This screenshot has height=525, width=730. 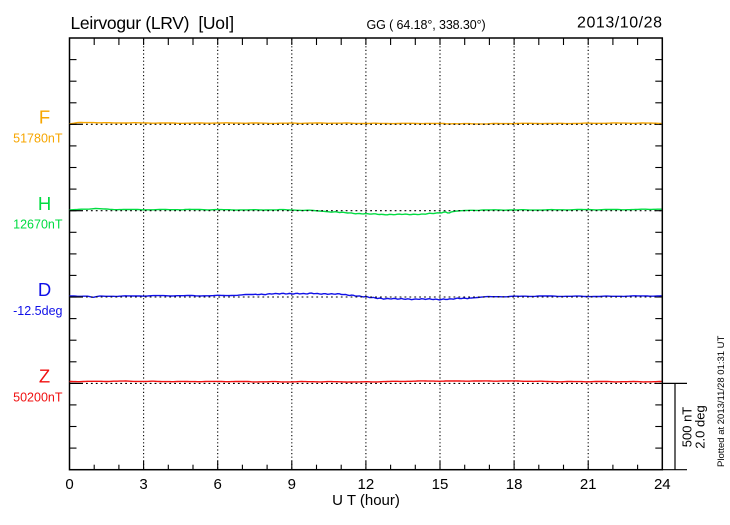 What do you see at coordinates (152, 23) in the screenshot?
I see `svg-text: Leirvogur (LRV) [UoI]` at bounding box center [152, 23].